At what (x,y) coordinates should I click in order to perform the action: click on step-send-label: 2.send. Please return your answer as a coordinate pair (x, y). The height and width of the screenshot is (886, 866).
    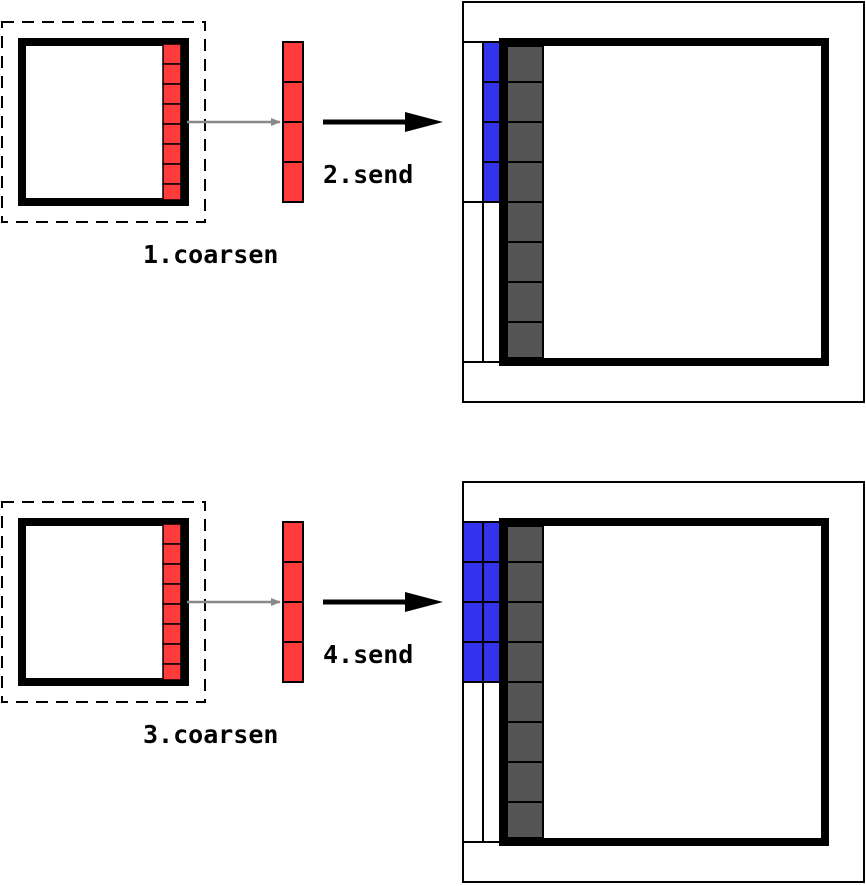
    Looking at the image, I should click on (368, 174).